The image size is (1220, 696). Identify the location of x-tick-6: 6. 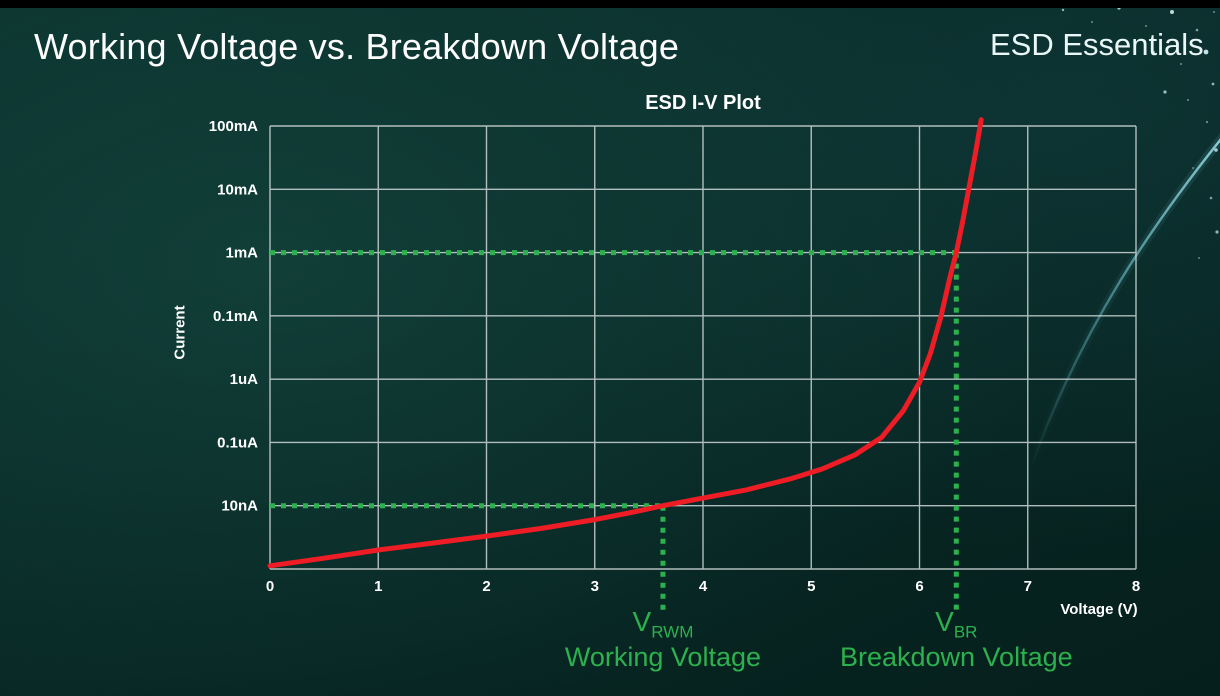
(919, 586).